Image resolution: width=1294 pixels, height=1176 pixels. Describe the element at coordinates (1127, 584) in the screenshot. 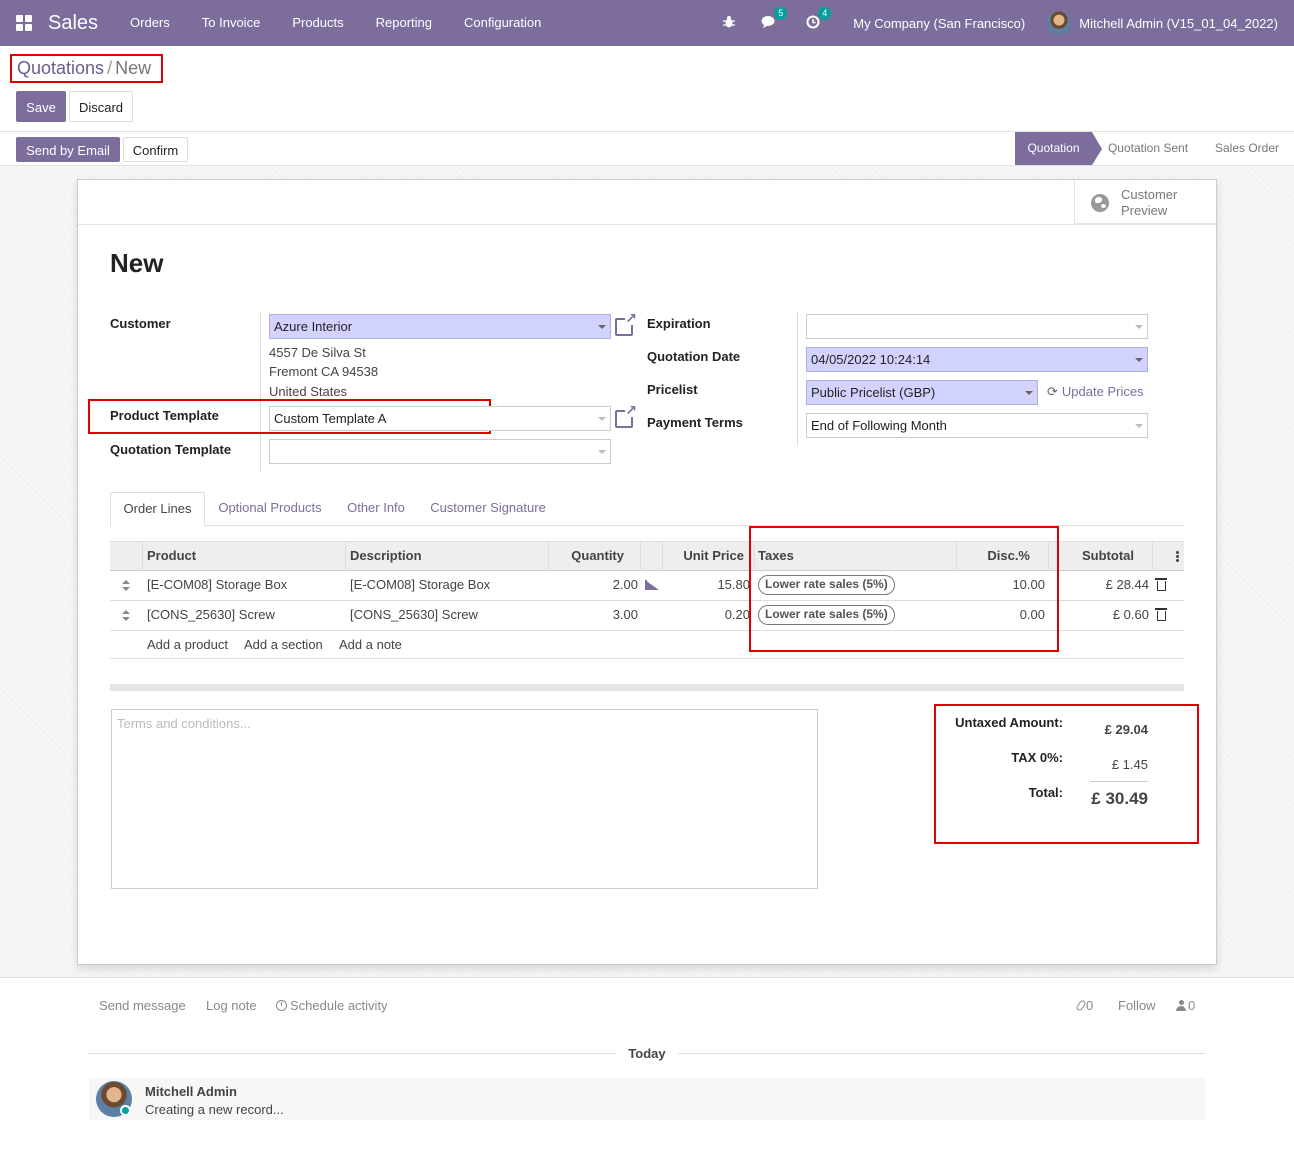

I see `line-subtotal: £ 28.44` at that location.